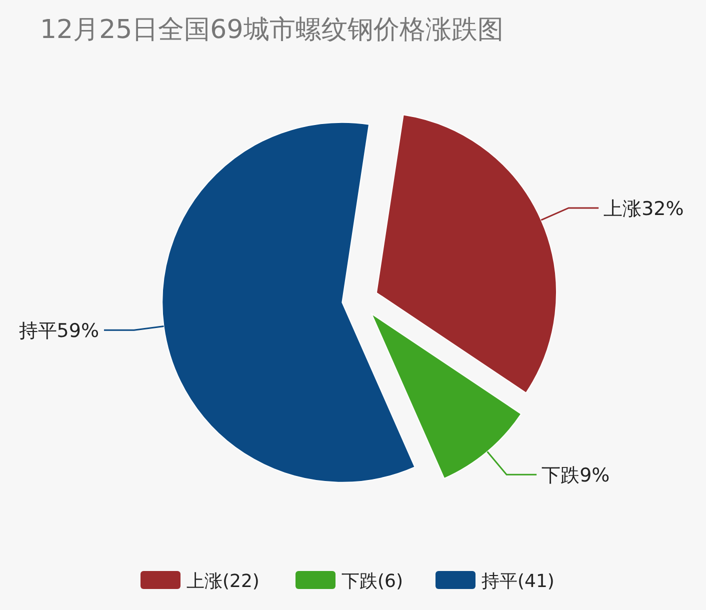 This screenshot has width=706, height=610. Describe the element at coordinates (518, 581) in the screenshot. I see `legend-label: 持平(41)` at that location.